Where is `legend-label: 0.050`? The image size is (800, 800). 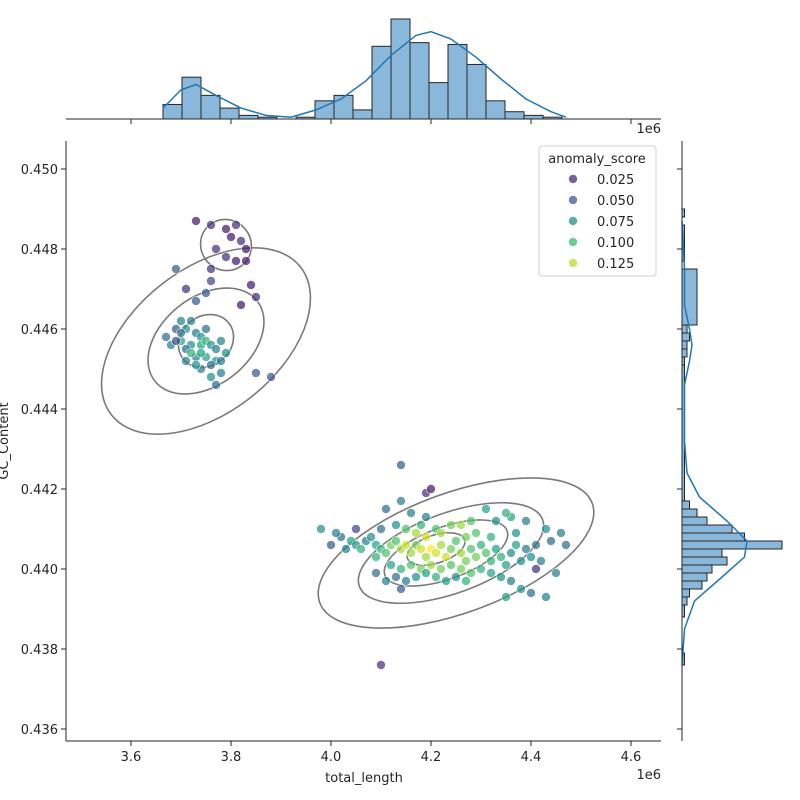
legend-label: 0.050 is located at coordinates (615, 201).